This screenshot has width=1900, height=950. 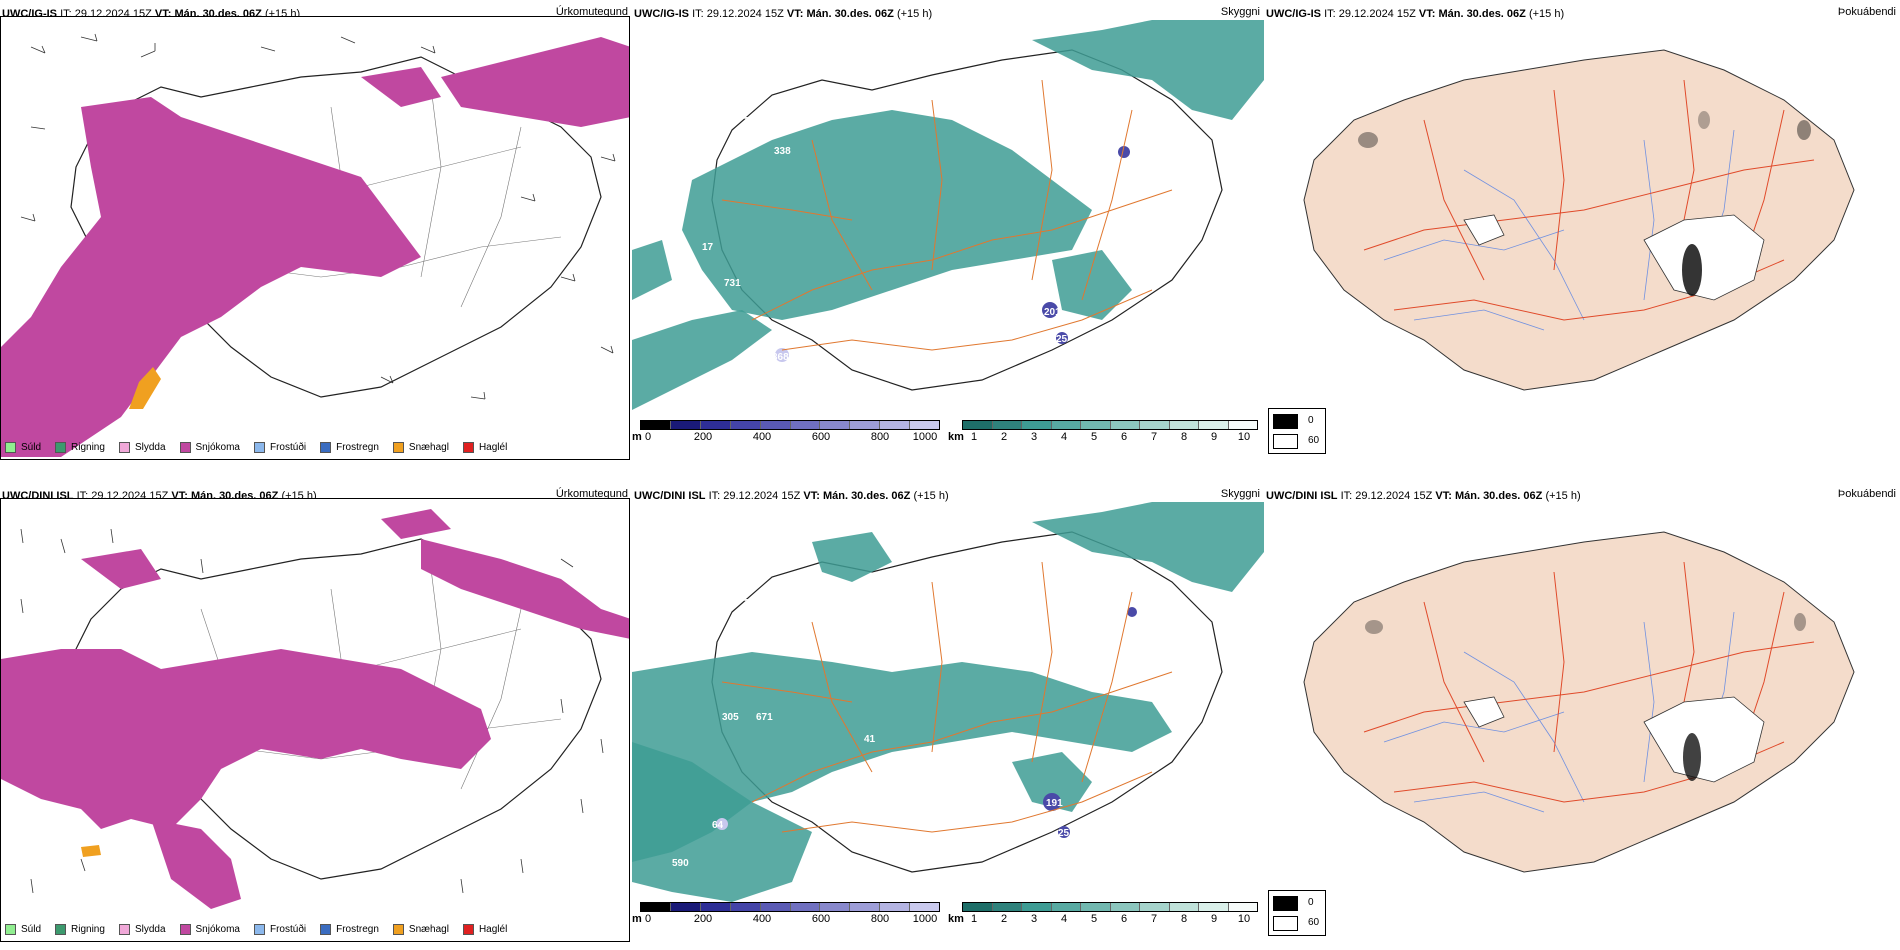 I want to click on tick-label: 60, so click(x=1314, y=922).